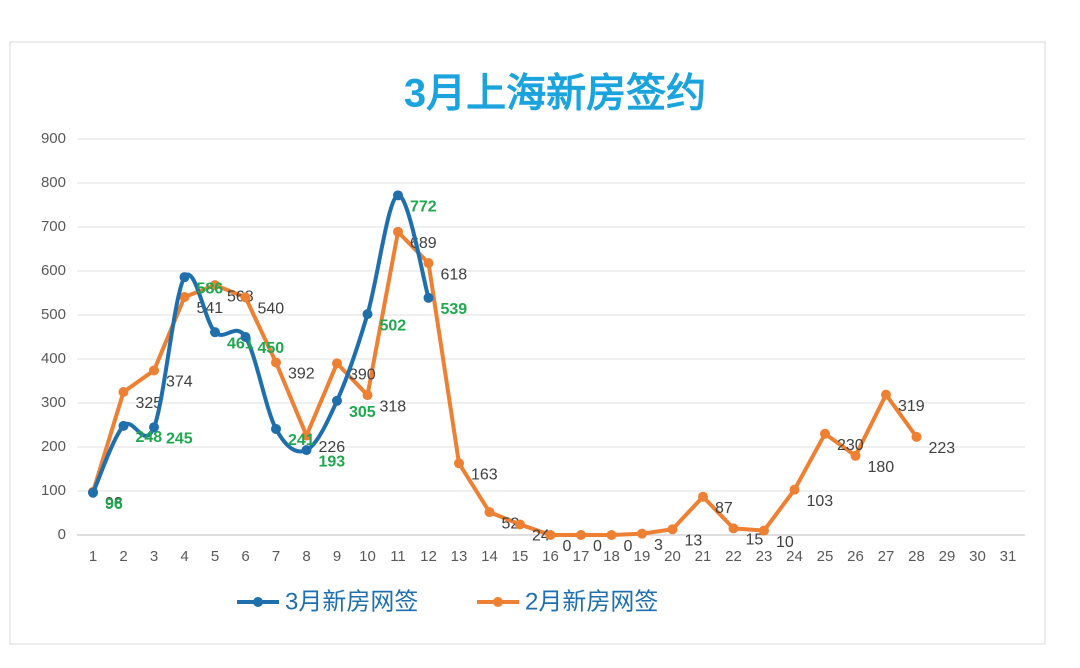 Image resolution: width=1080 pixels, height=668 pixels. What do you see at coordinates (454, 274) in the screenshot?
I see `data-label: 618` at bounding box center [454, 274].